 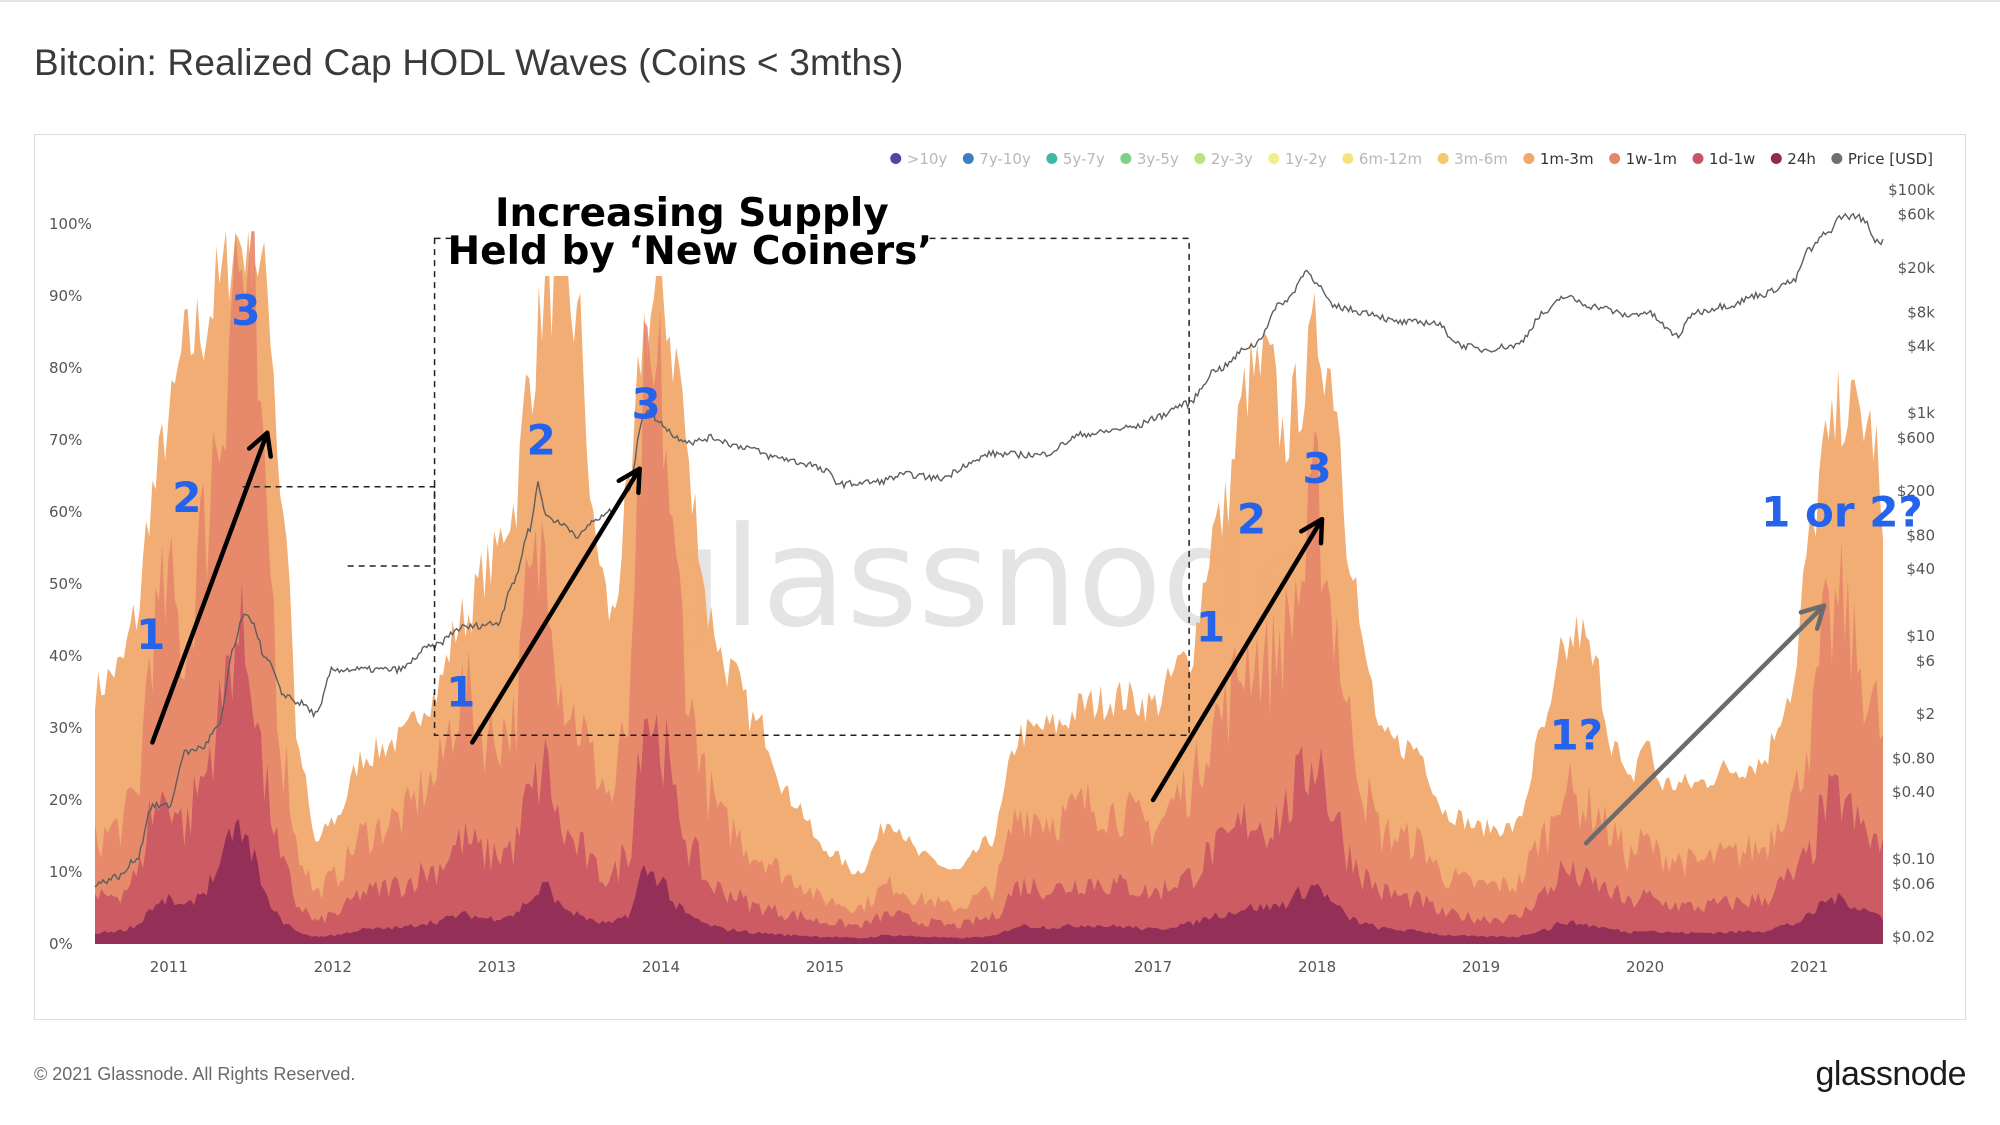 What do you see at coordinates (661, 967) in the screenshot?
I see `x-tick-label: 2014` at bounding box center [661, 967].